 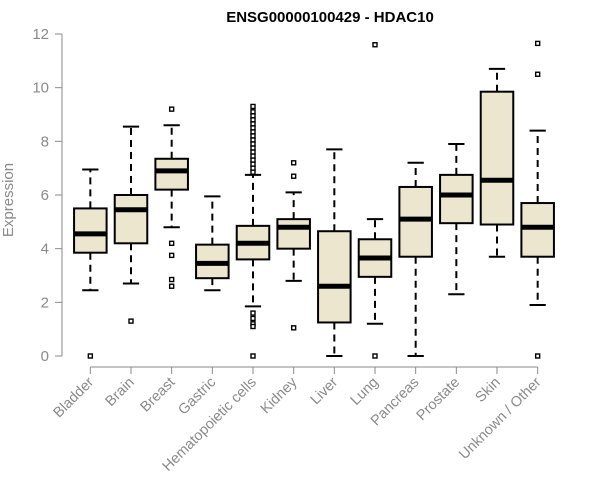 What do you see at coordinates (212, 243) in the screenshot?
I see `box-gastric` at bounding box center [212, 243].